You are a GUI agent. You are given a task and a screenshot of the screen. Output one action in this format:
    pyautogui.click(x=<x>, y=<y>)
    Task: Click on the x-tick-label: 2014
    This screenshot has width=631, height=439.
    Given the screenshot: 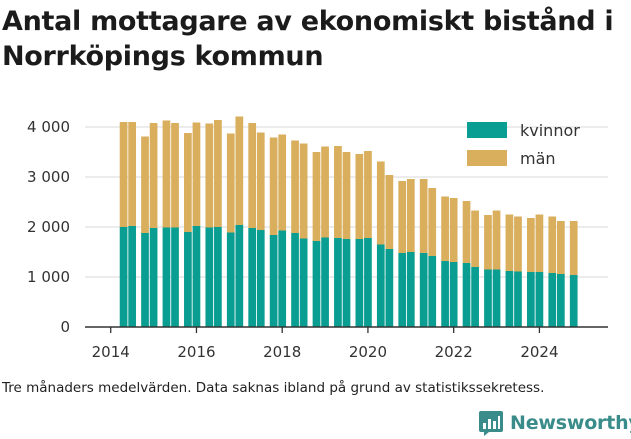 What is the action you would take?
    pyautogui.click(x=111, y=352)
    